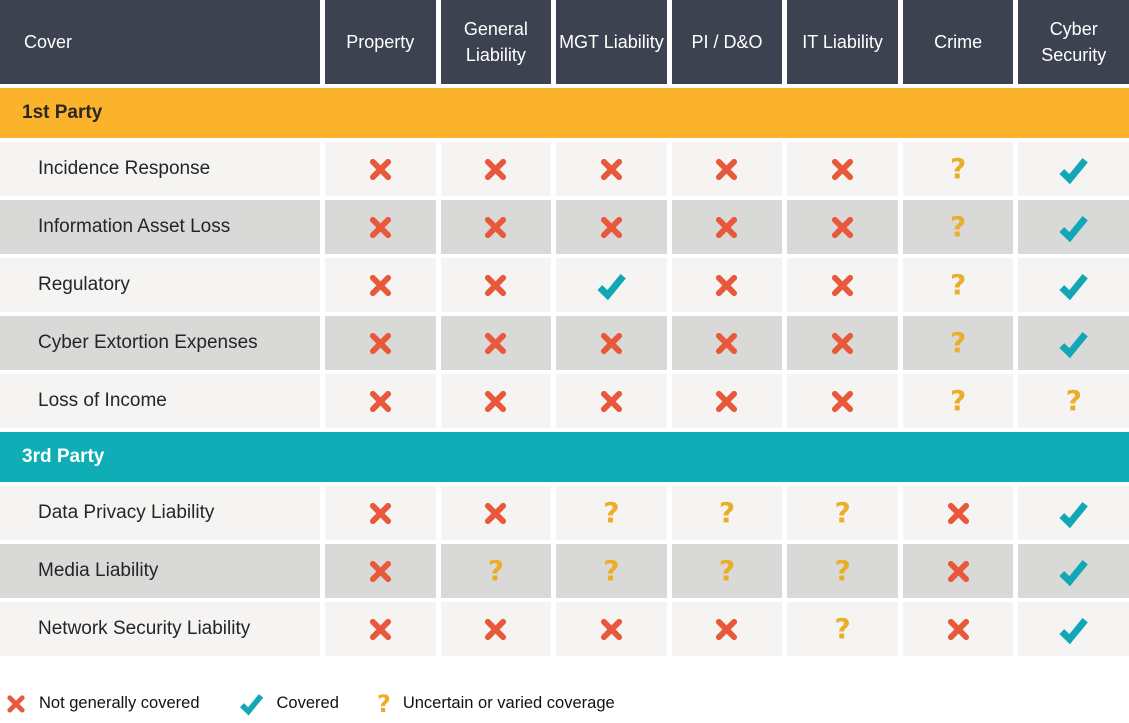 The image size is (1129, 723). What do you see at coordinates (160, 169) in the screenshot?
I see `row-label: Incidence Response` at bounding box center [160, 169].